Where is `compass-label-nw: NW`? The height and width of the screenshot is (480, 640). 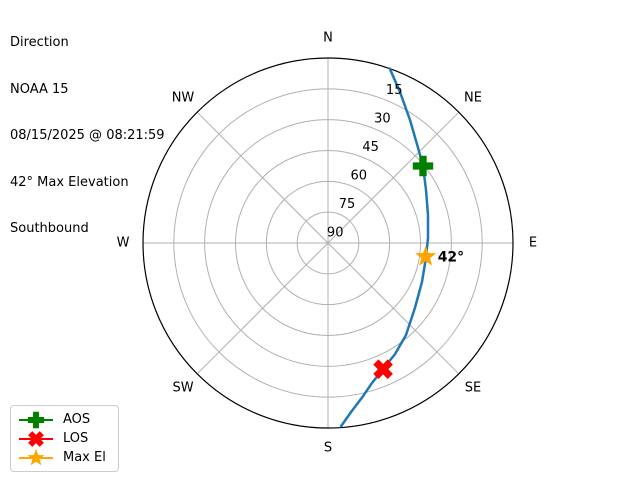 compass-label-nw: NW is located at coordinates (183, 98).